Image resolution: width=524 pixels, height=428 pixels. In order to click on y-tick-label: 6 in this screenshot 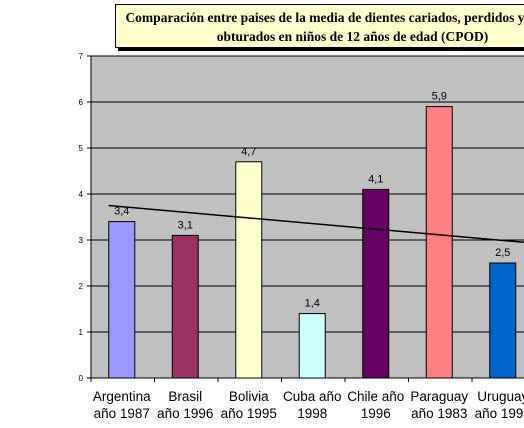, I will do `click(81, 102)`.